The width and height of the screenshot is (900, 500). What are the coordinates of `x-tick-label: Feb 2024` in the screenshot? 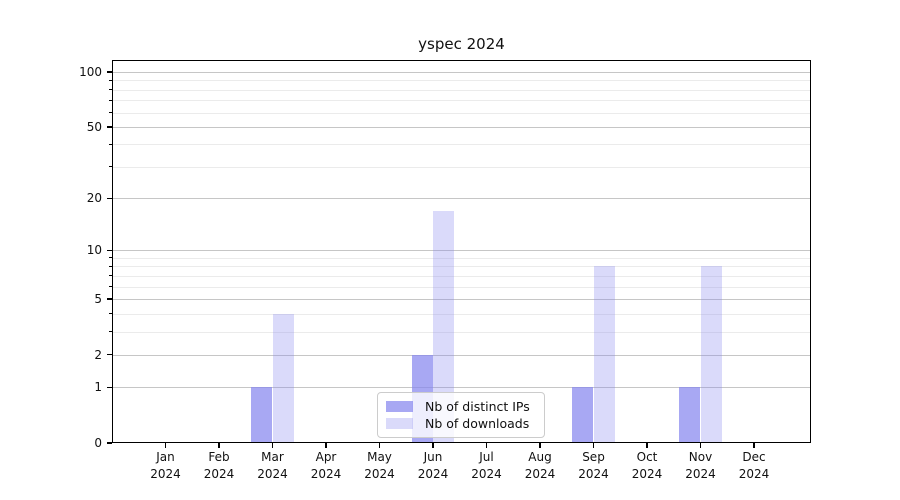 It's located at (219, 465).